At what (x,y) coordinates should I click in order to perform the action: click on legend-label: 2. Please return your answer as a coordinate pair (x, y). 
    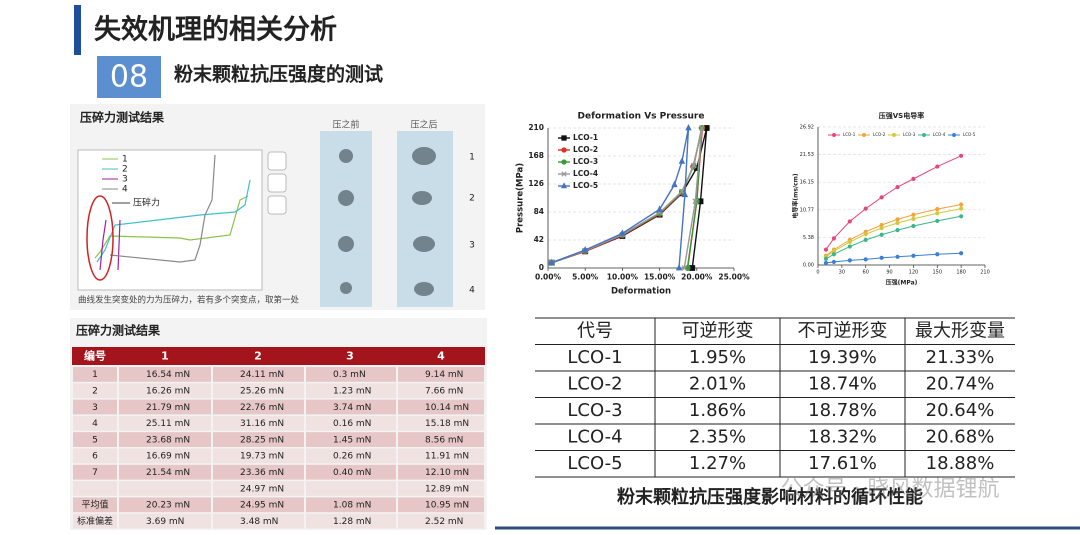
    Looking at the image, I should click on (125, 170).